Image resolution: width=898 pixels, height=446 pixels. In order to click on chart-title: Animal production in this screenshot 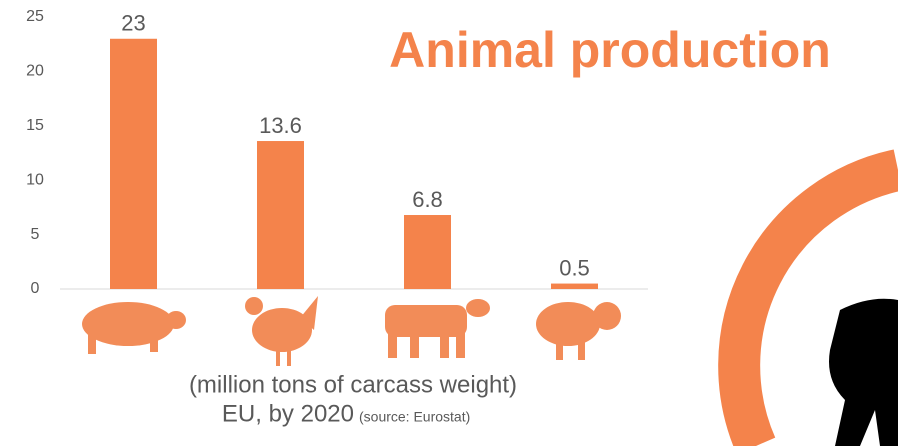, I will do `click(610, 50)`.